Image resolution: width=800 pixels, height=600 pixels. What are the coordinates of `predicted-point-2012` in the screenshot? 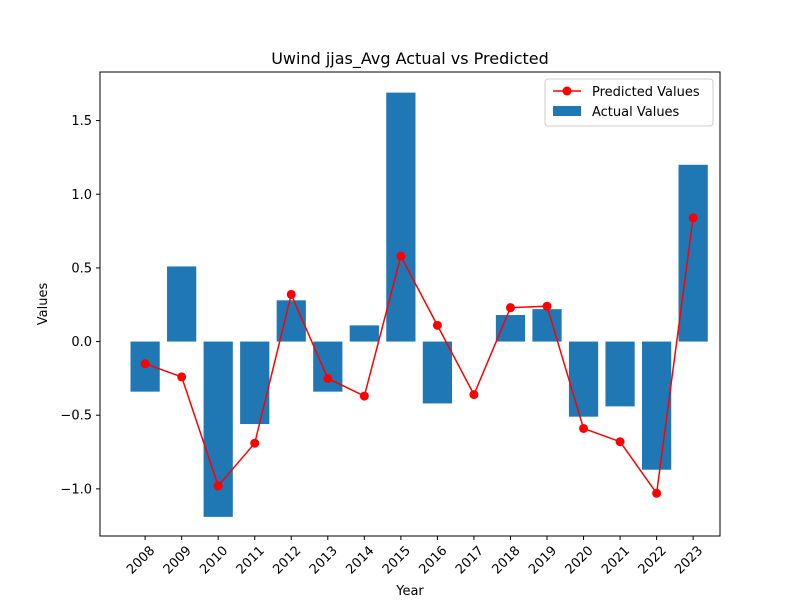 It's located at (291, 294).